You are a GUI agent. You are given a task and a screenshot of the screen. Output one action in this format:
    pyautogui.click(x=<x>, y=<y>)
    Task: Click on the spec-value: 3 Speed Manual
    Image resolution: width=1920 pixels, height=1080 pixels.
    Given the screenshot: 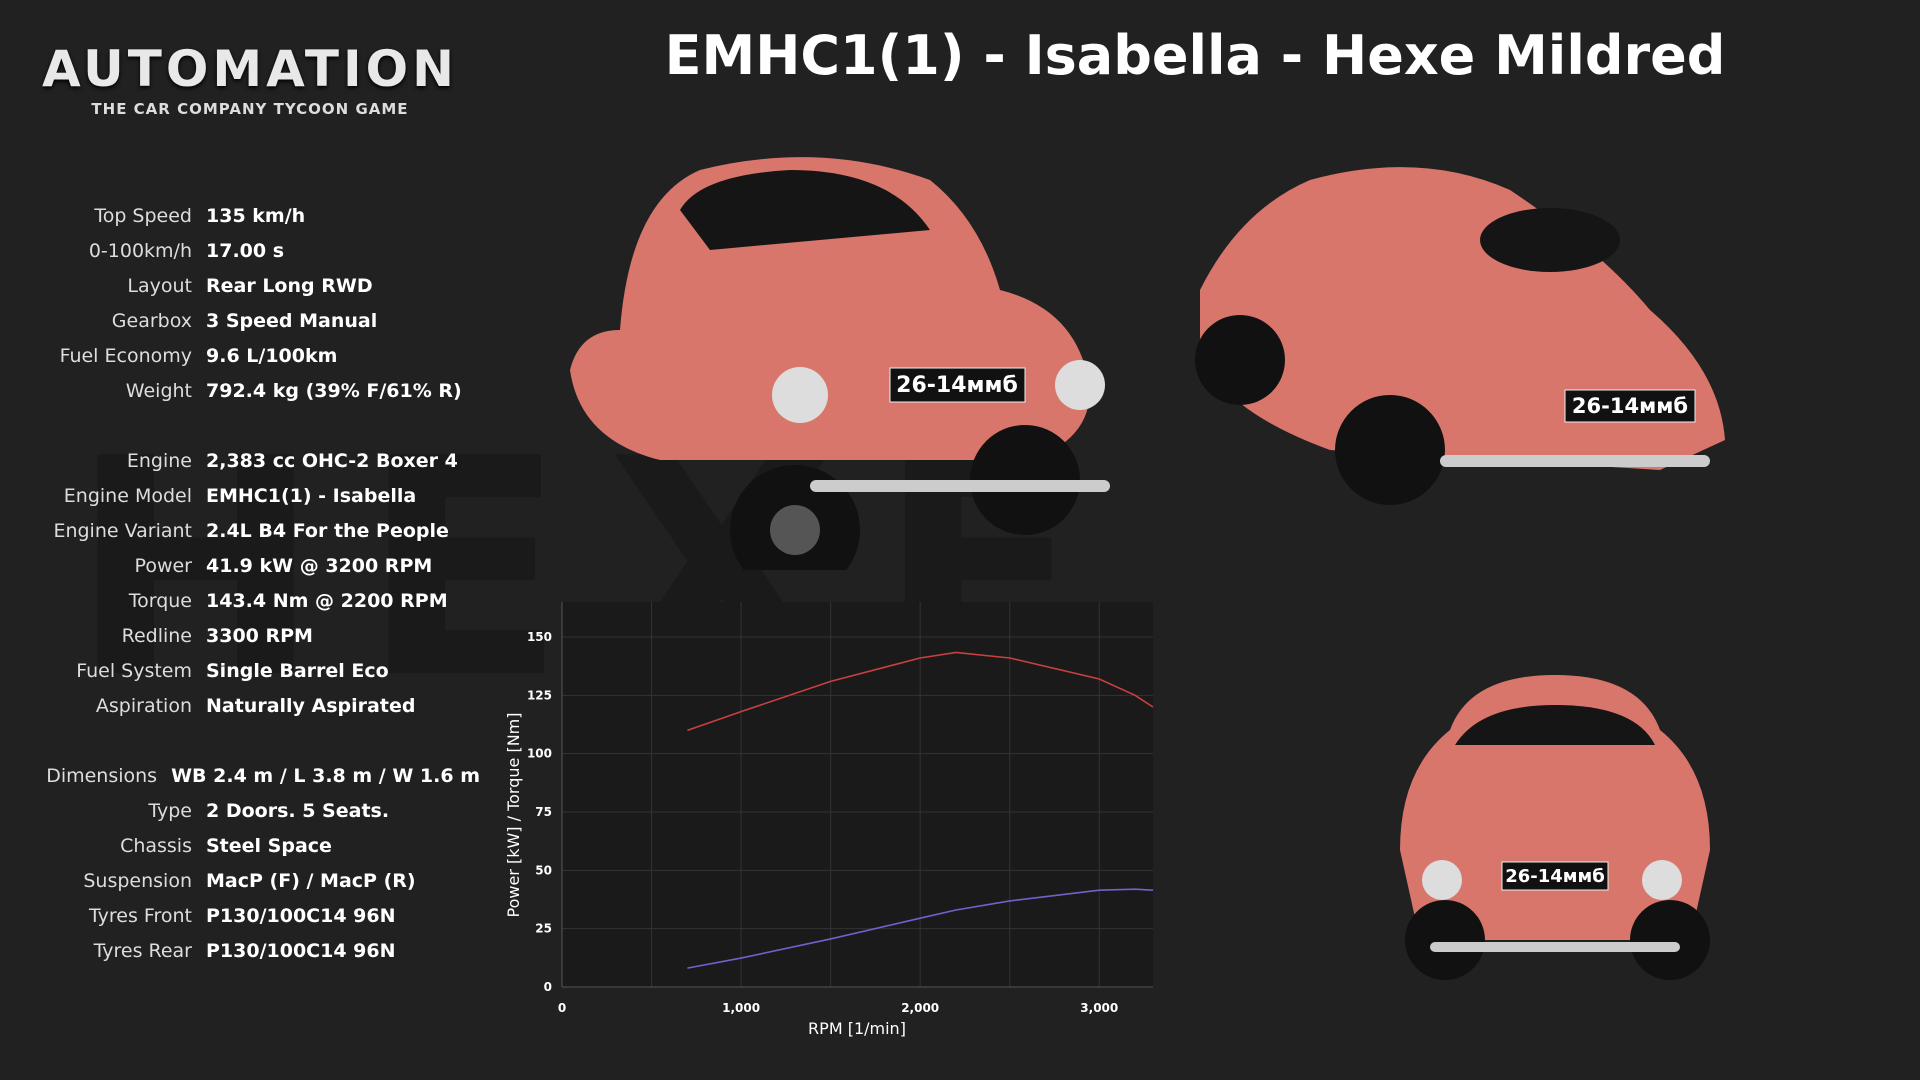 What is the action you would take?
    pyautogui.click(x=292, y=320)
    